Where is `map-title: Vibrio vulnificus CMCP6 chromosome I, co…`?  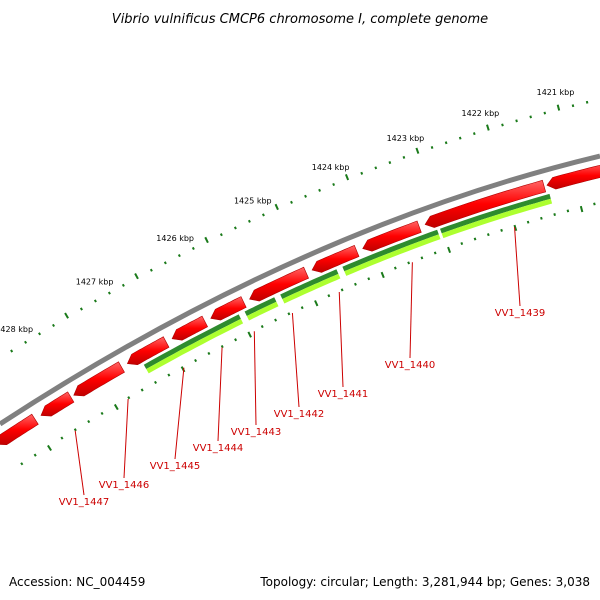
map-title: Vibrio vulnificus CMCP6 chromosome I, co… is located at coordinates (300, 19).